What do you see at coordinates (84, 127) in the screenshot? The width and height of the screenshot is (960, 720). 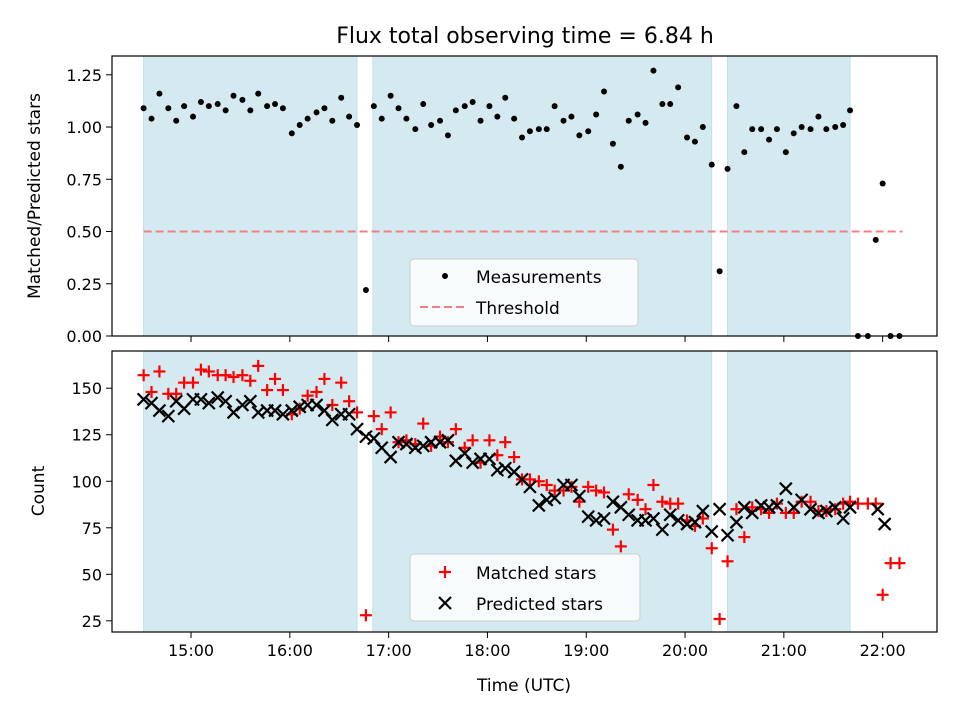 I see `top-y-tick-label: 1.00` at bounding box center [84, 127].